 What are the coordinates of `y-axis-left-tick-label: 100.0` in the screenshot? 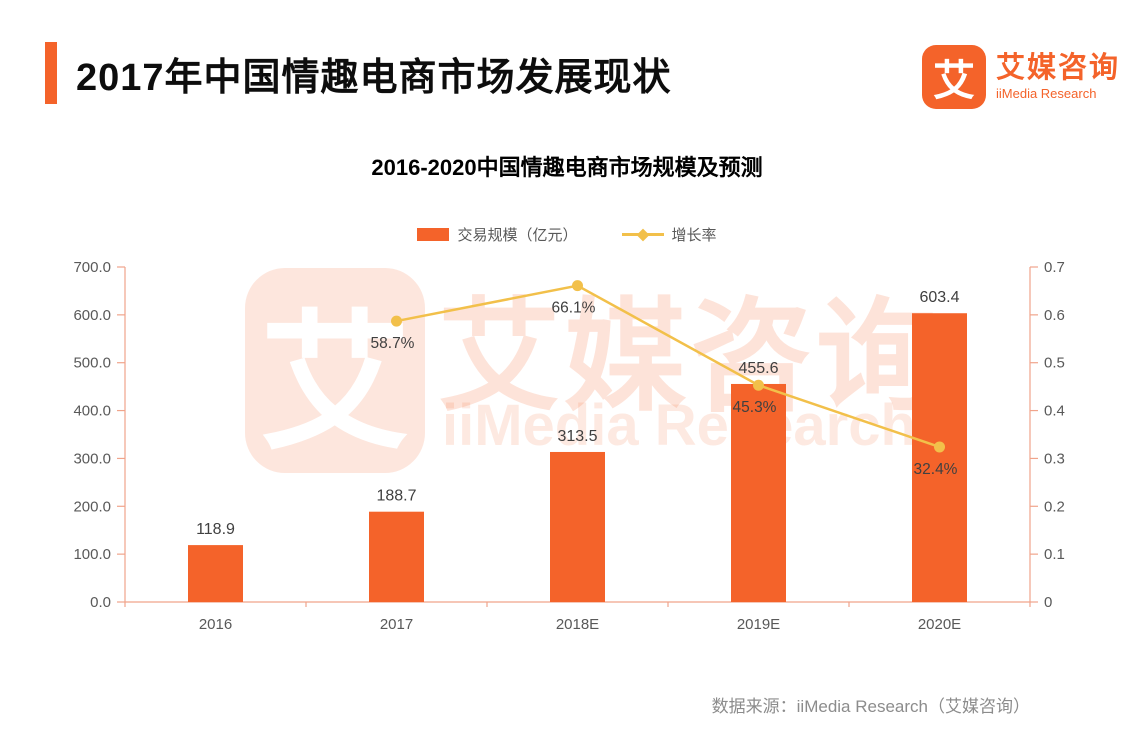 It's located at (92, 554).